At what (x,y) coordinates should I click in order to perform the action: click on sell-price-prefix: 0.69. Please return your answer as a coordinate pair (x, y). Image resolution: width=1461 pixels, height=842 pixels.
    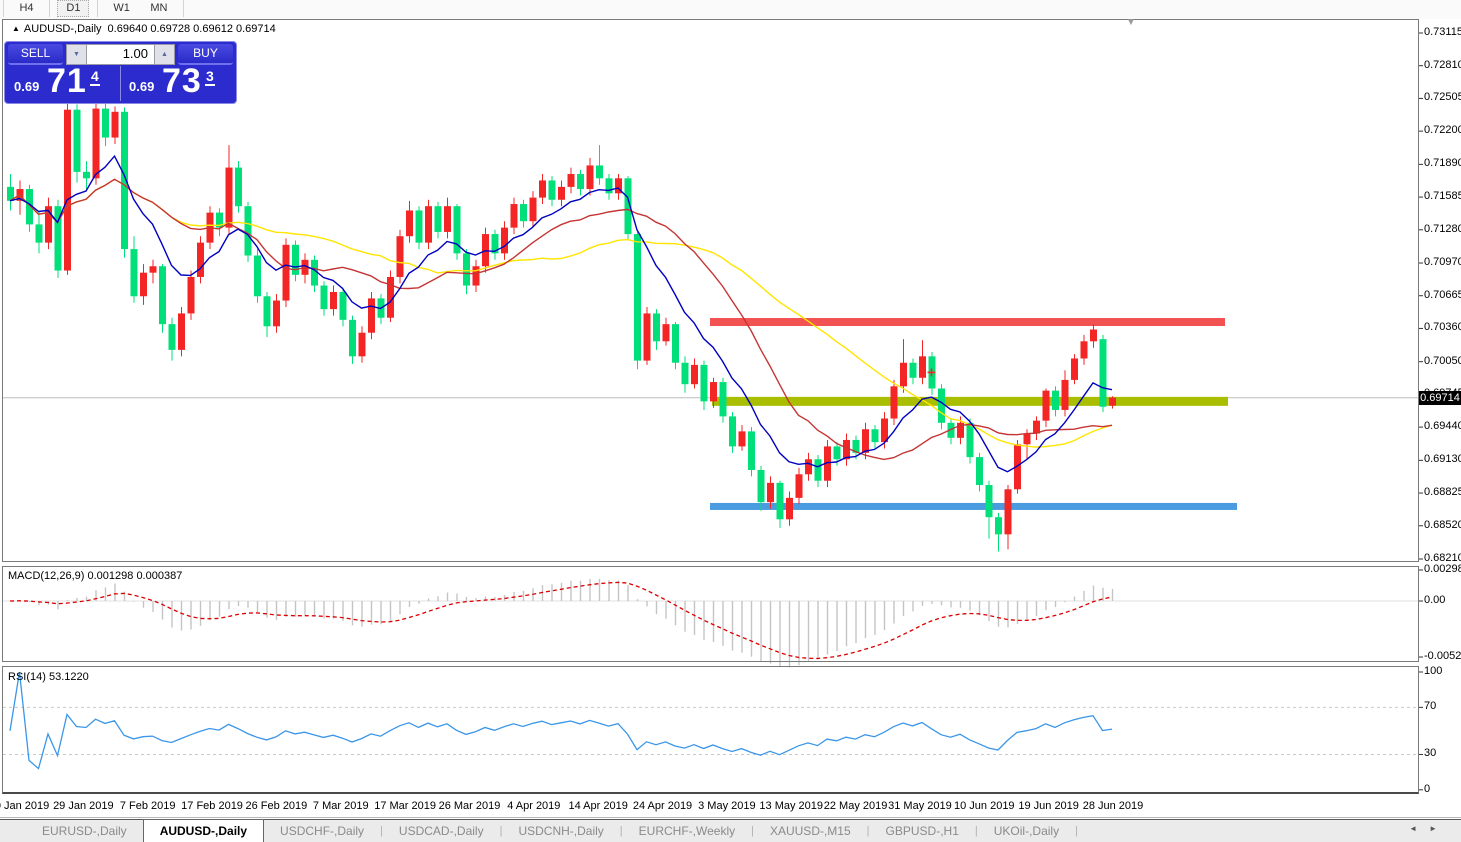
    Looking at the image, I should click on (27, 86).